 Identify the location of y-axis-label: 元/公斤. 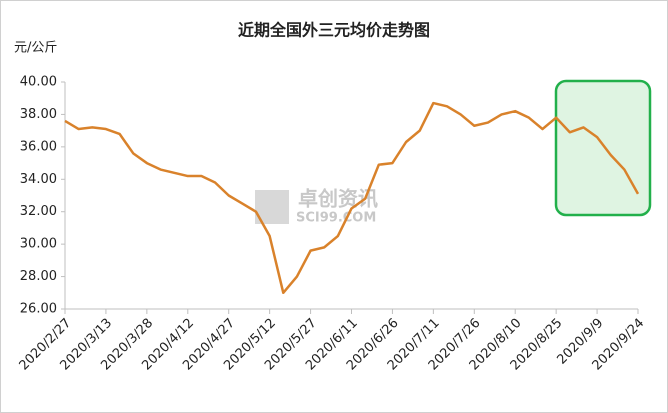
(35, 48).